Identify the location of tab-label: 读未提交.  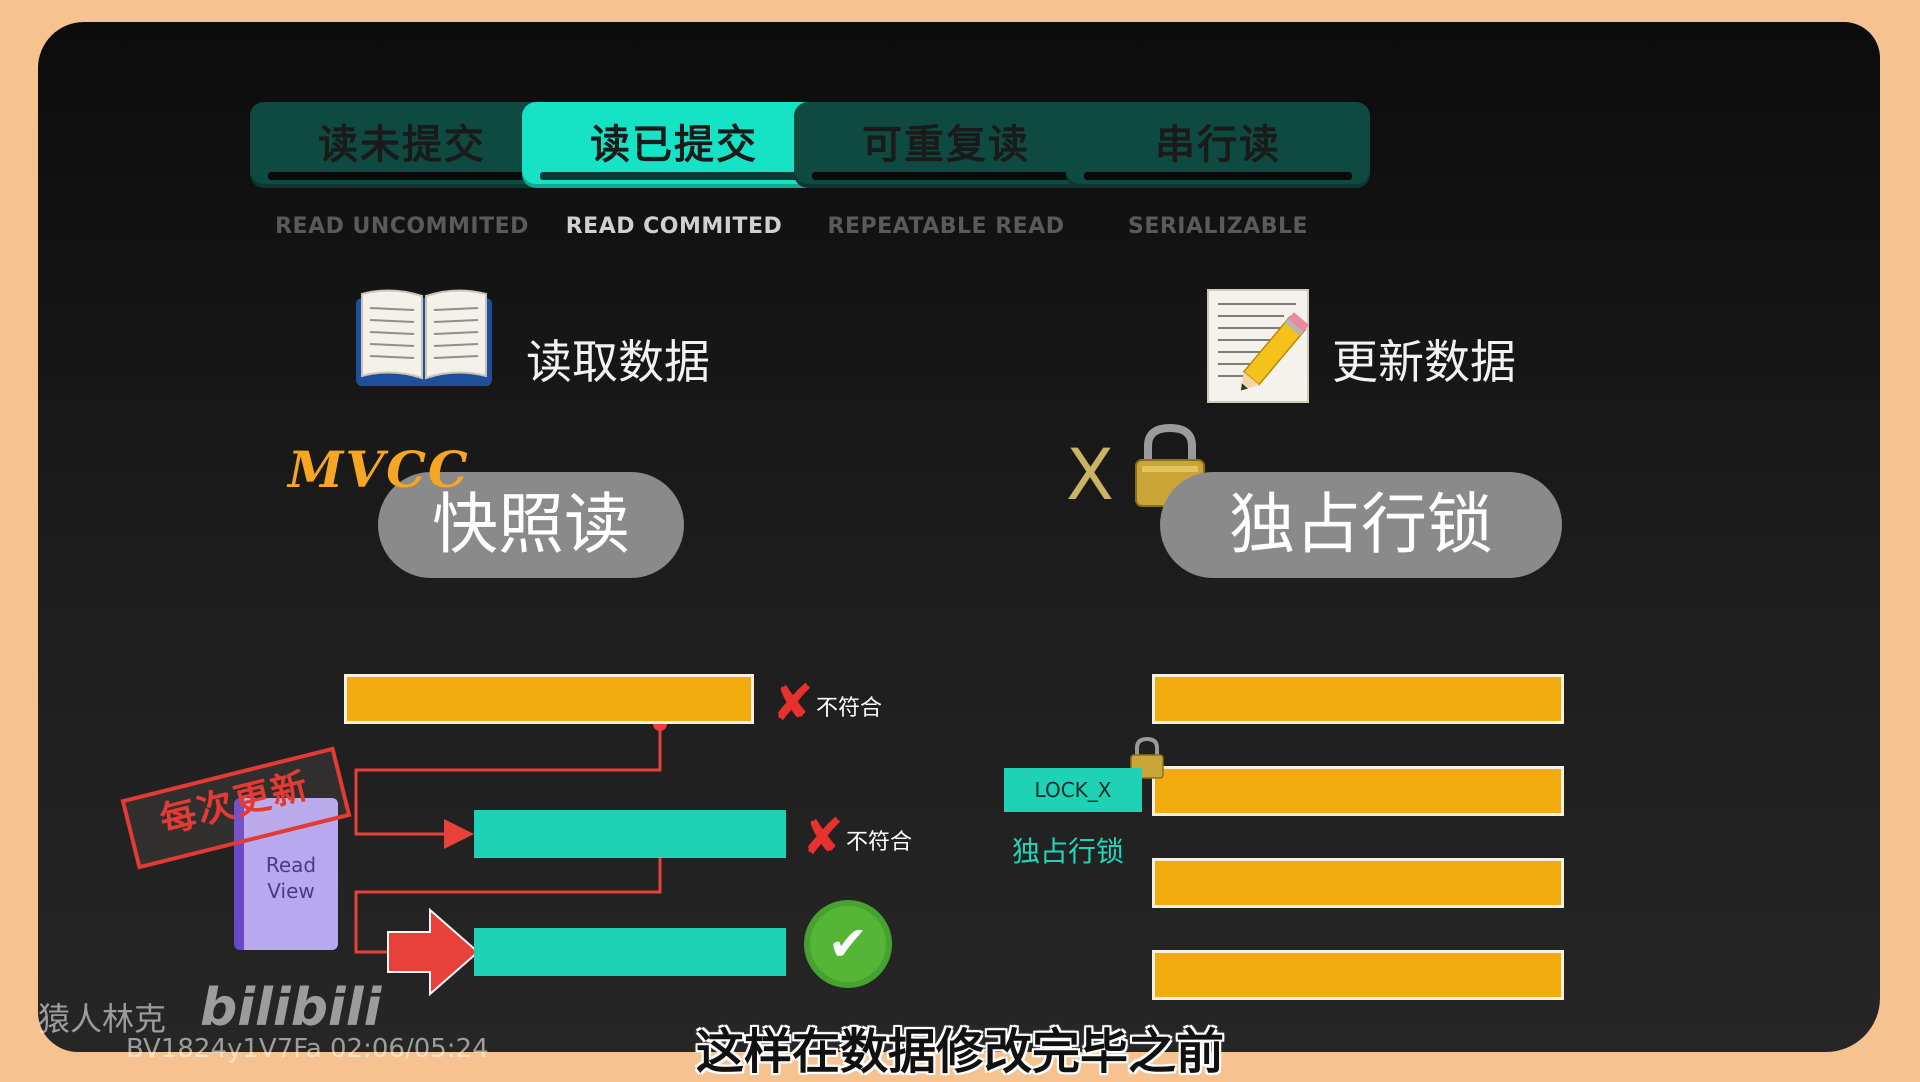
(402, 145).